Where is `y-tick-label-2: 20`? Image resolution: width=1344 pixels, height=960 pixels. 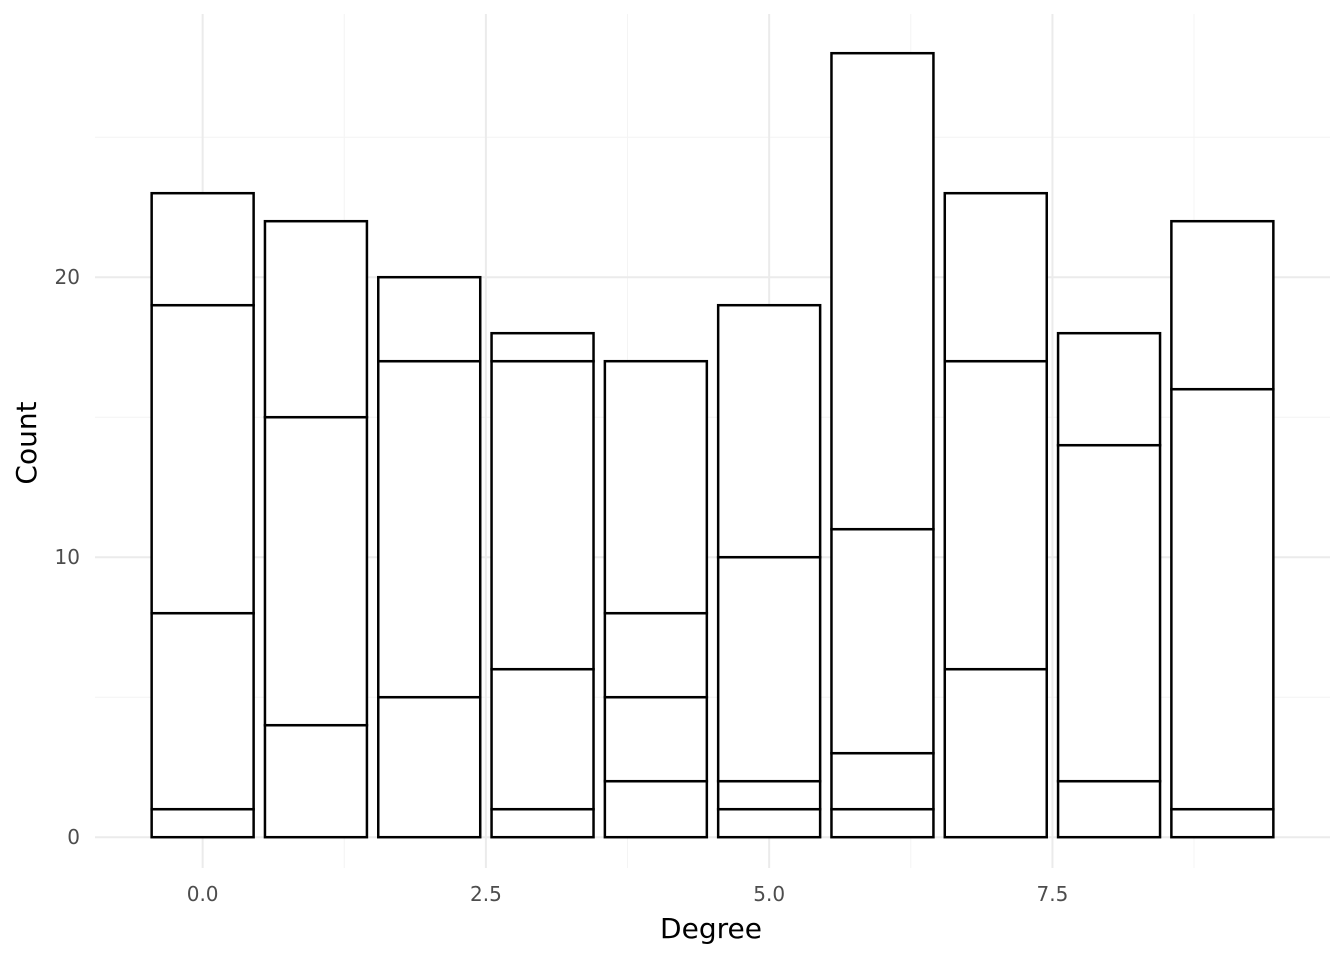 y-tick-label-2: 20 is located at coordinates (67, 277).